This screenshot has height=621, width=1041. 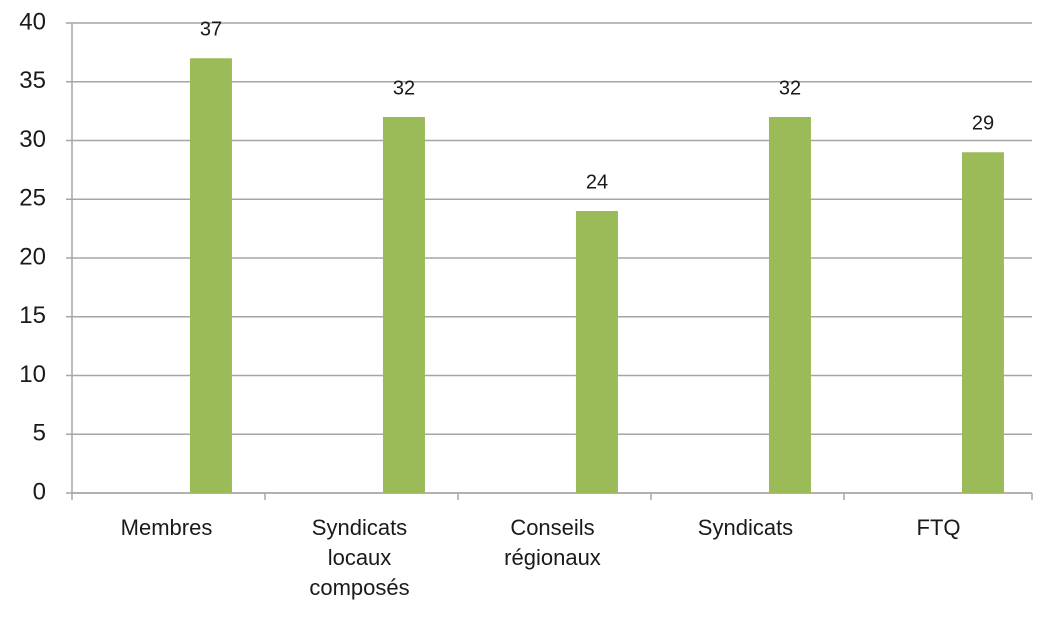 I want to click on y-tick-label: 5, so click(x=39, y=433).